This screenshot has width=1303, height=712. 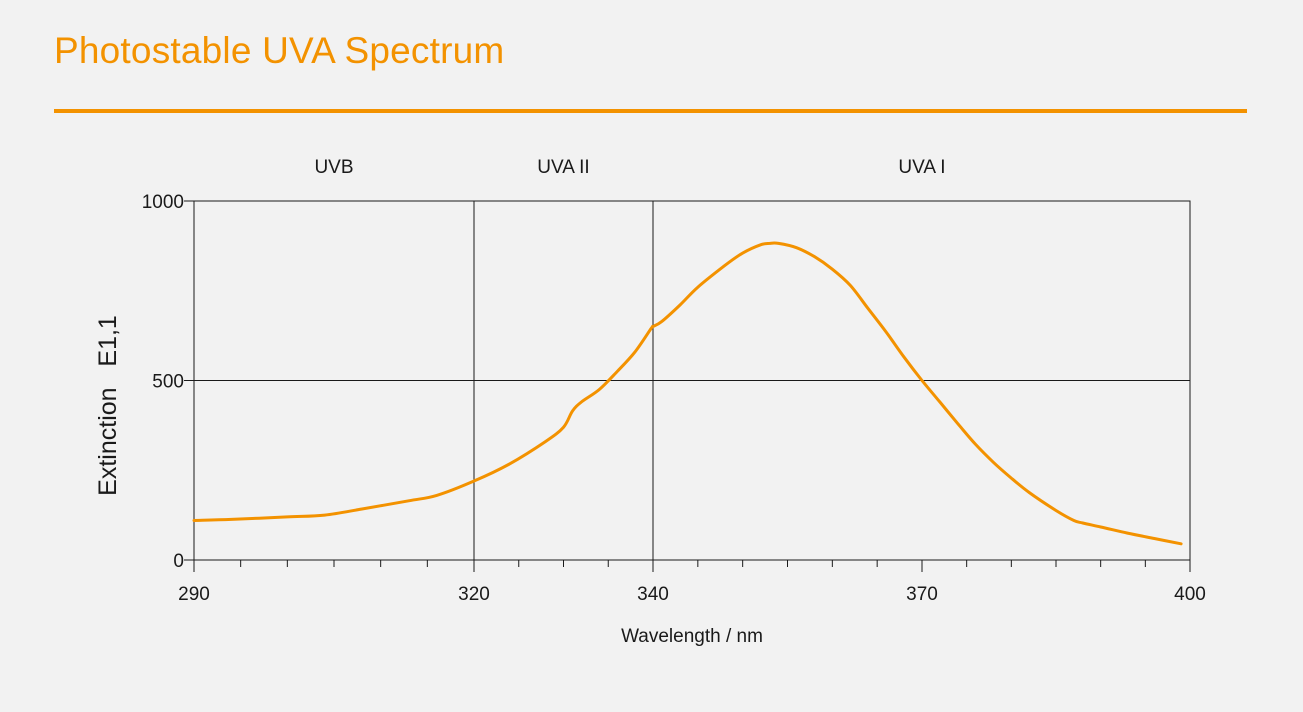 I want to click on x-tick-label: 290, so click(x=194, y=594).